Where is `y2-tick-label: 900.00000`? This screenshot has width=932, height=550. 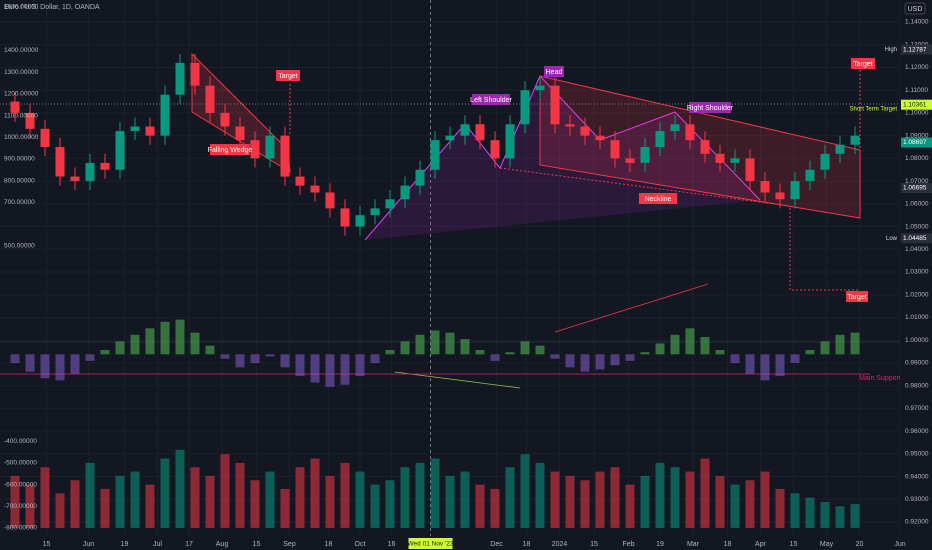
y2-tick-label: 900.00000 is located at coordinates (19, 159).